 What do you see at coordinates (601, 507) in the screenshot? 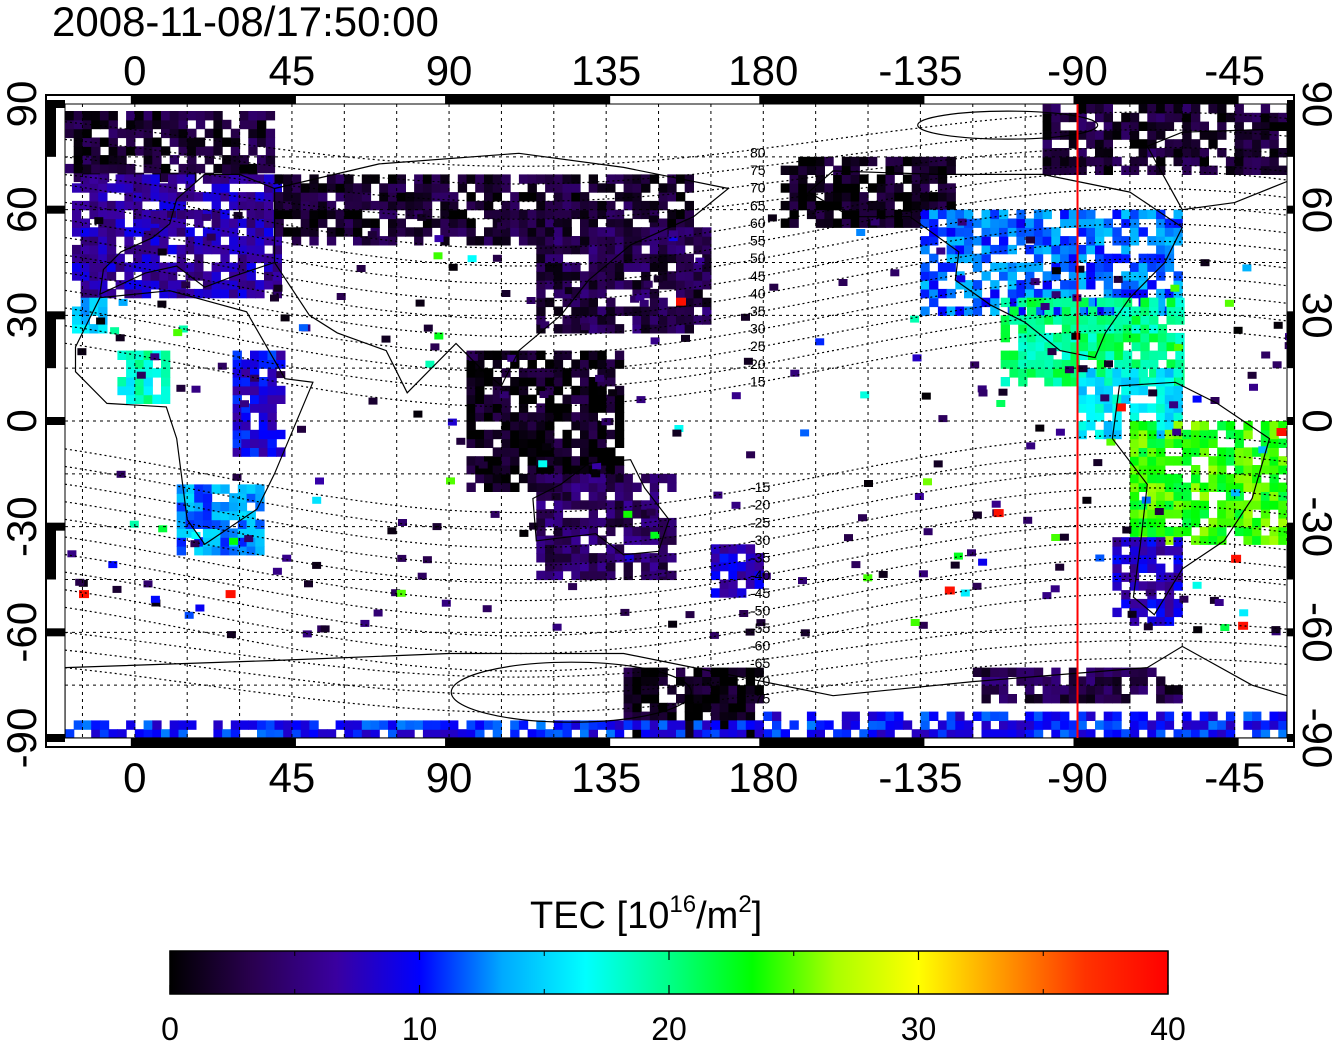
I see `coastline-australia` at bounding box center [601, 507].